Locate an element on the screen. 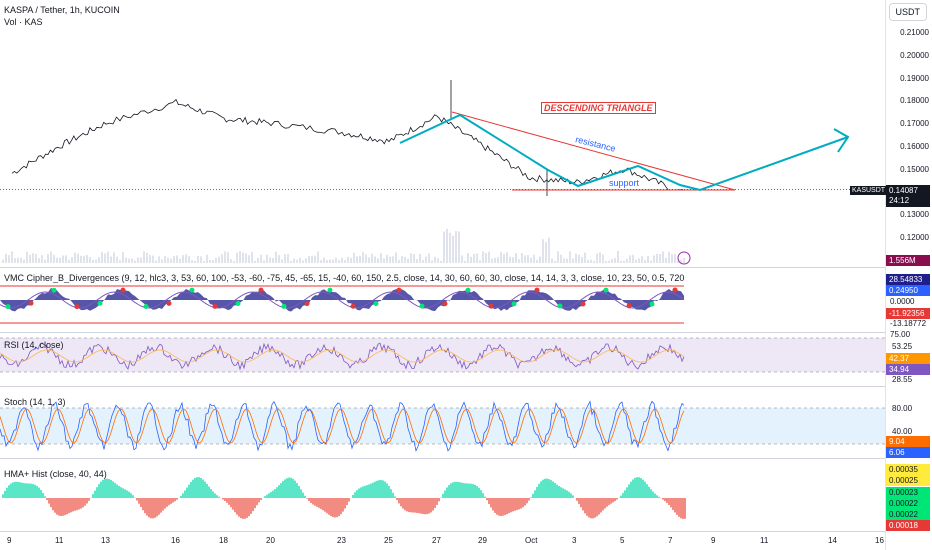  currency-button: USDT is located at coordinates (907, 12).